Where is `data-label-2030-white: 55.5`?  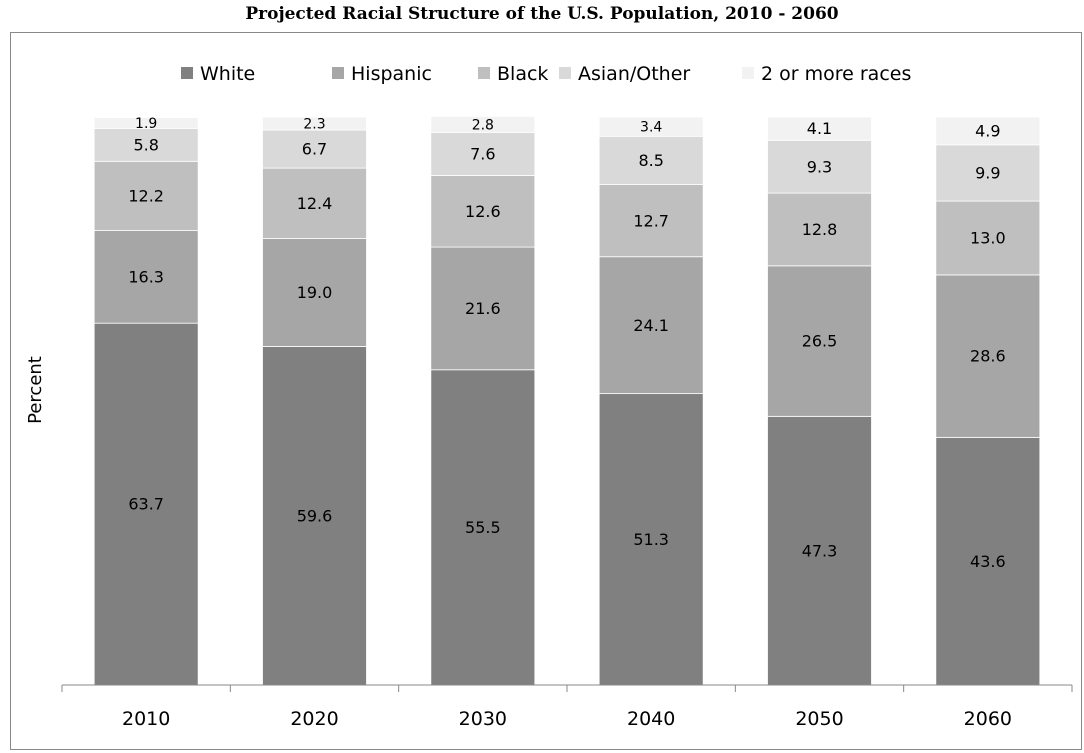 data-label-2030-white: 55.5 is located at coordinates (483, 527).